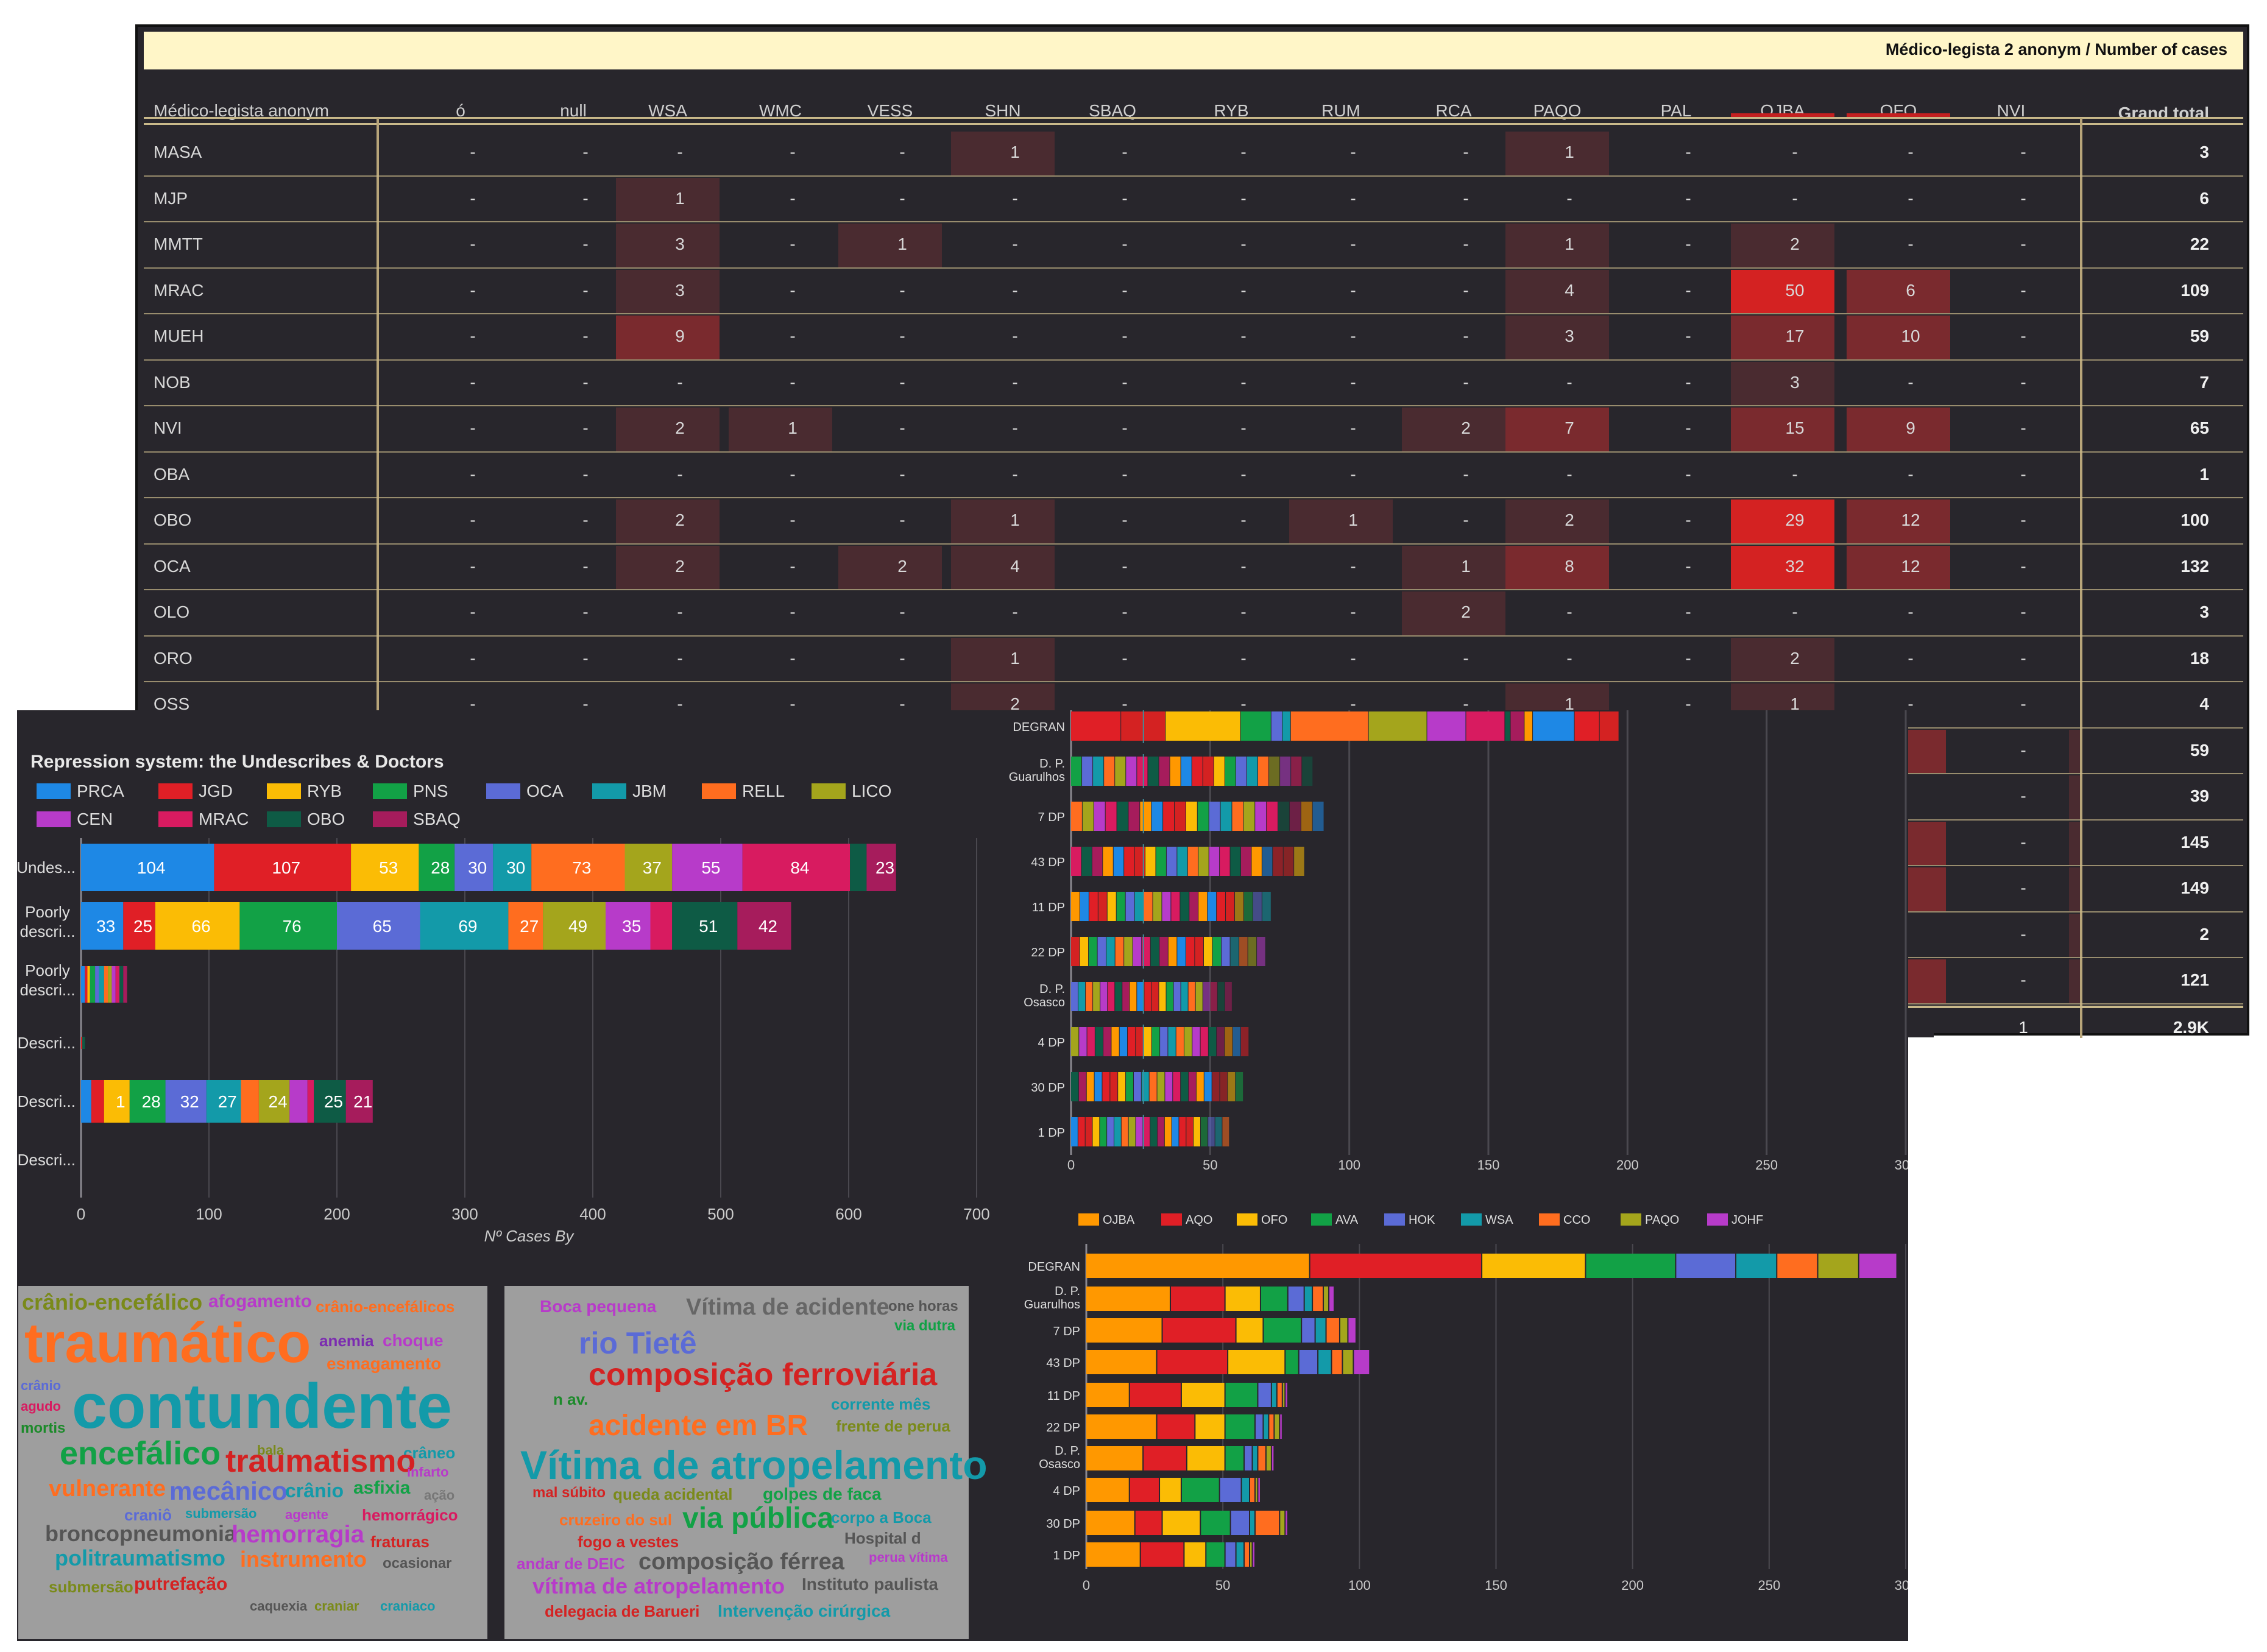 Image resolution: width=2267 pixels, height=1652 pixels. What do you see at coordinates (171, 198) in the screenshot?
I see `pivot-row-label: MJP` at bounding box center [171, 198].